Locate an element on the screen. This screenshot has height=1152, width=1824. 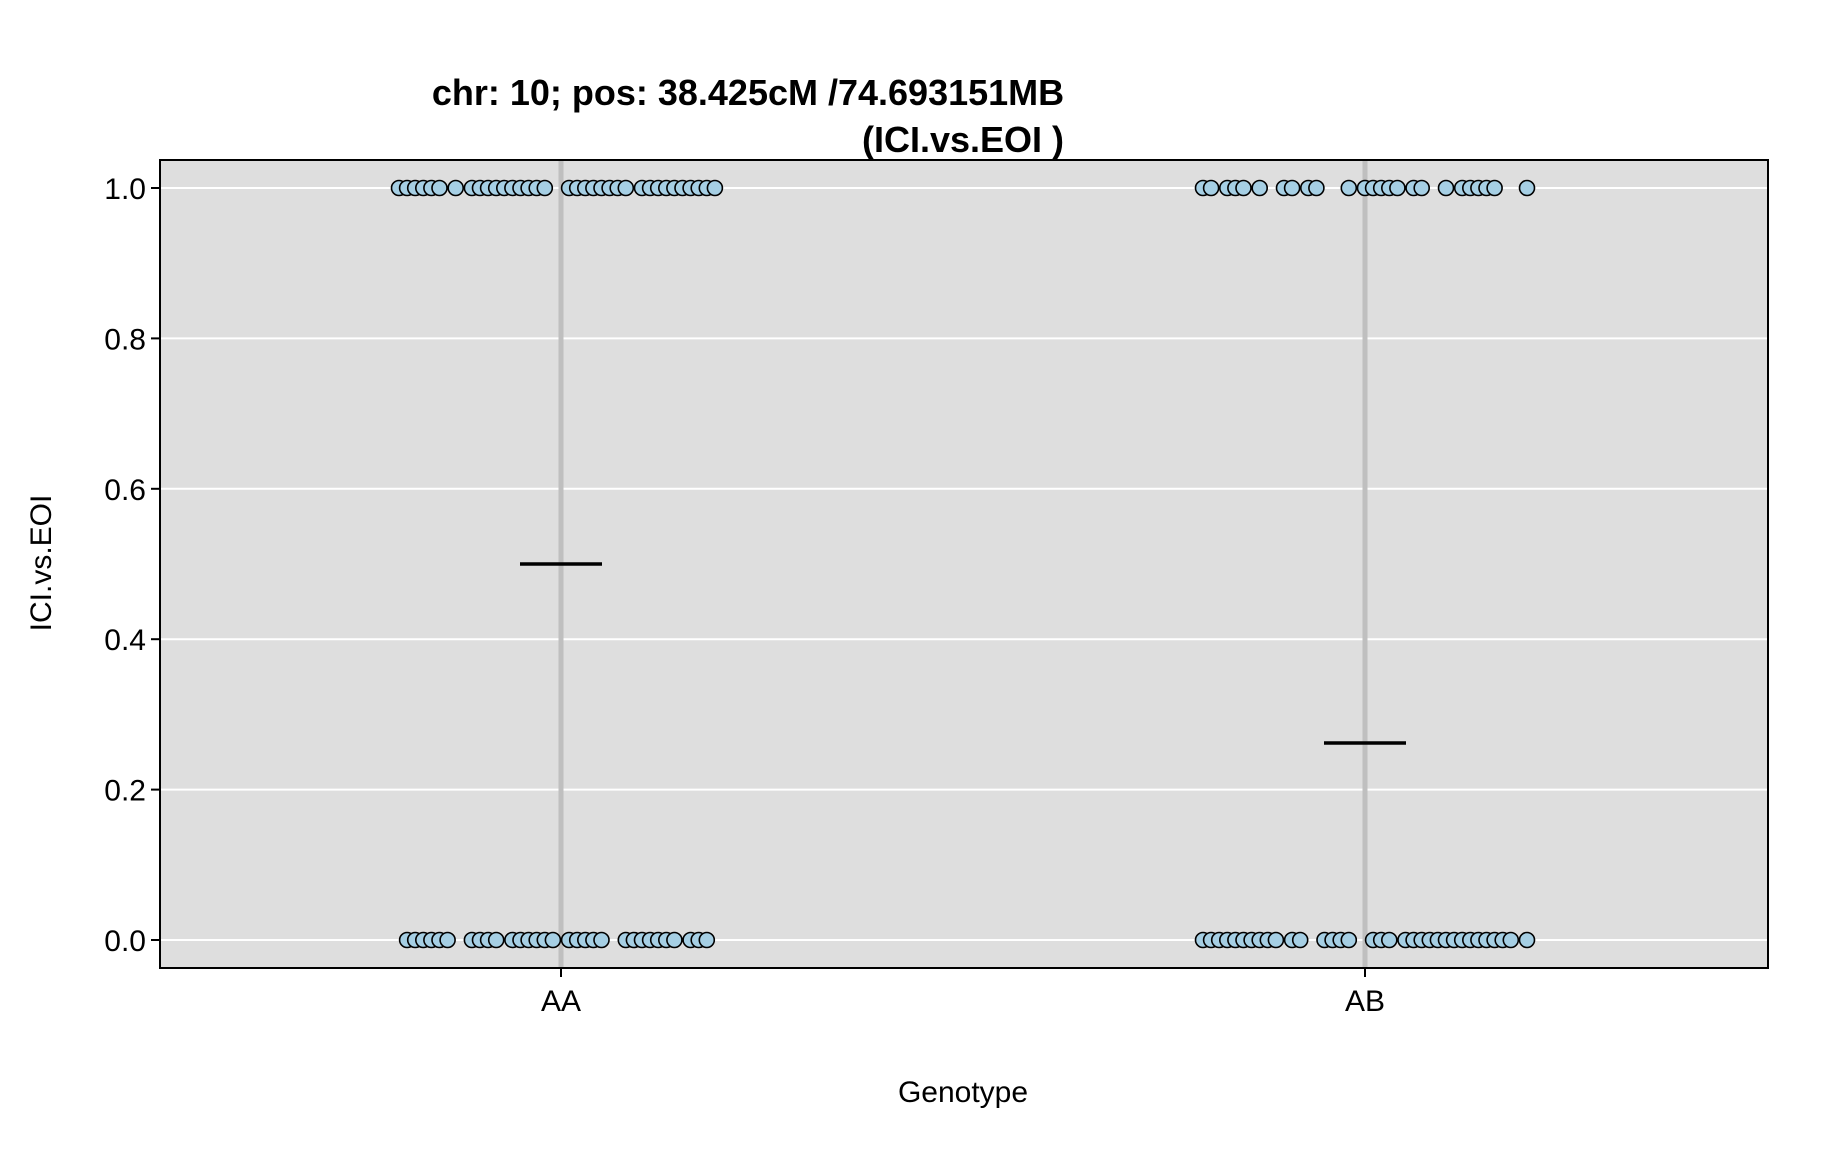
y-tick-label-0.4: 0.4 is located at coordinates (125, 640).